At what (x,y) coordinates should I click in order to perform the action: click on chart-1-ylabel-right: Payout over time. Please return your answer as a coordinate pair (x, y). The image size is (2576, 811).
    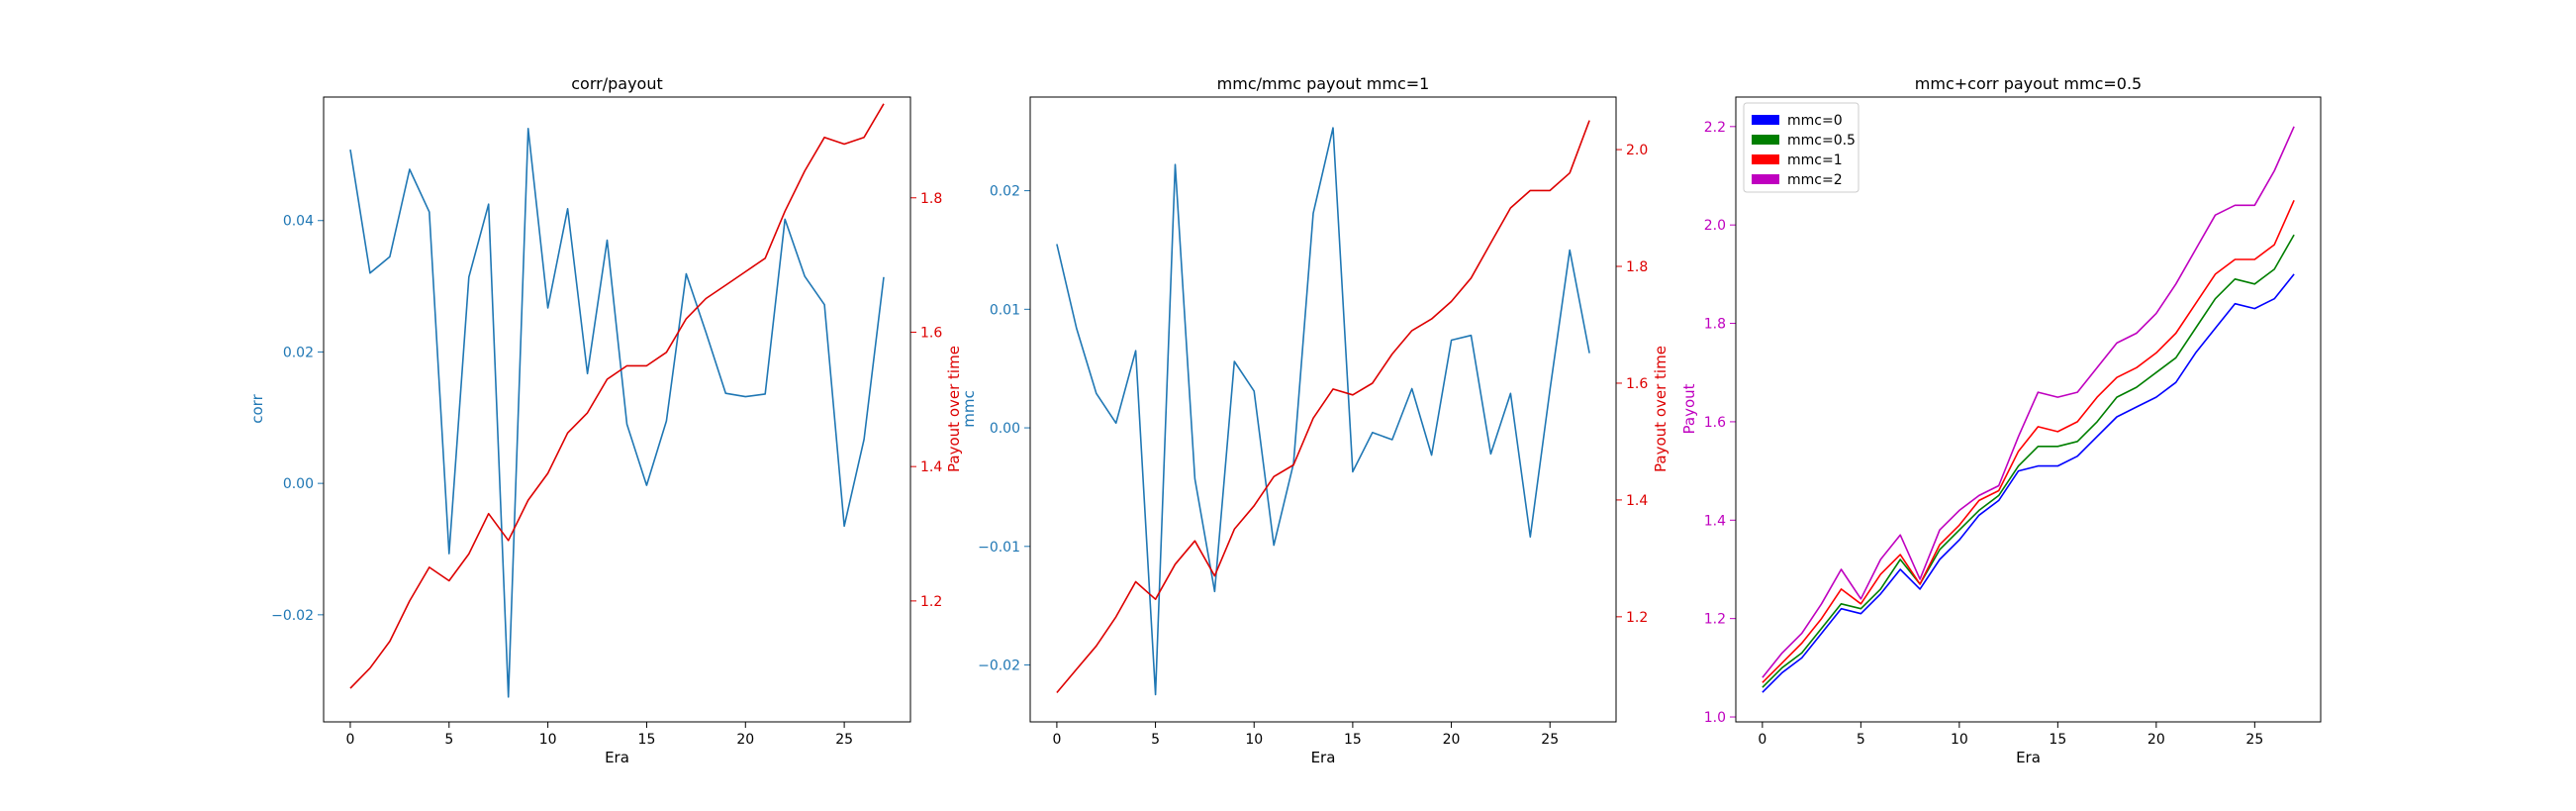
    Looking at the image, I should click on (954, 409).